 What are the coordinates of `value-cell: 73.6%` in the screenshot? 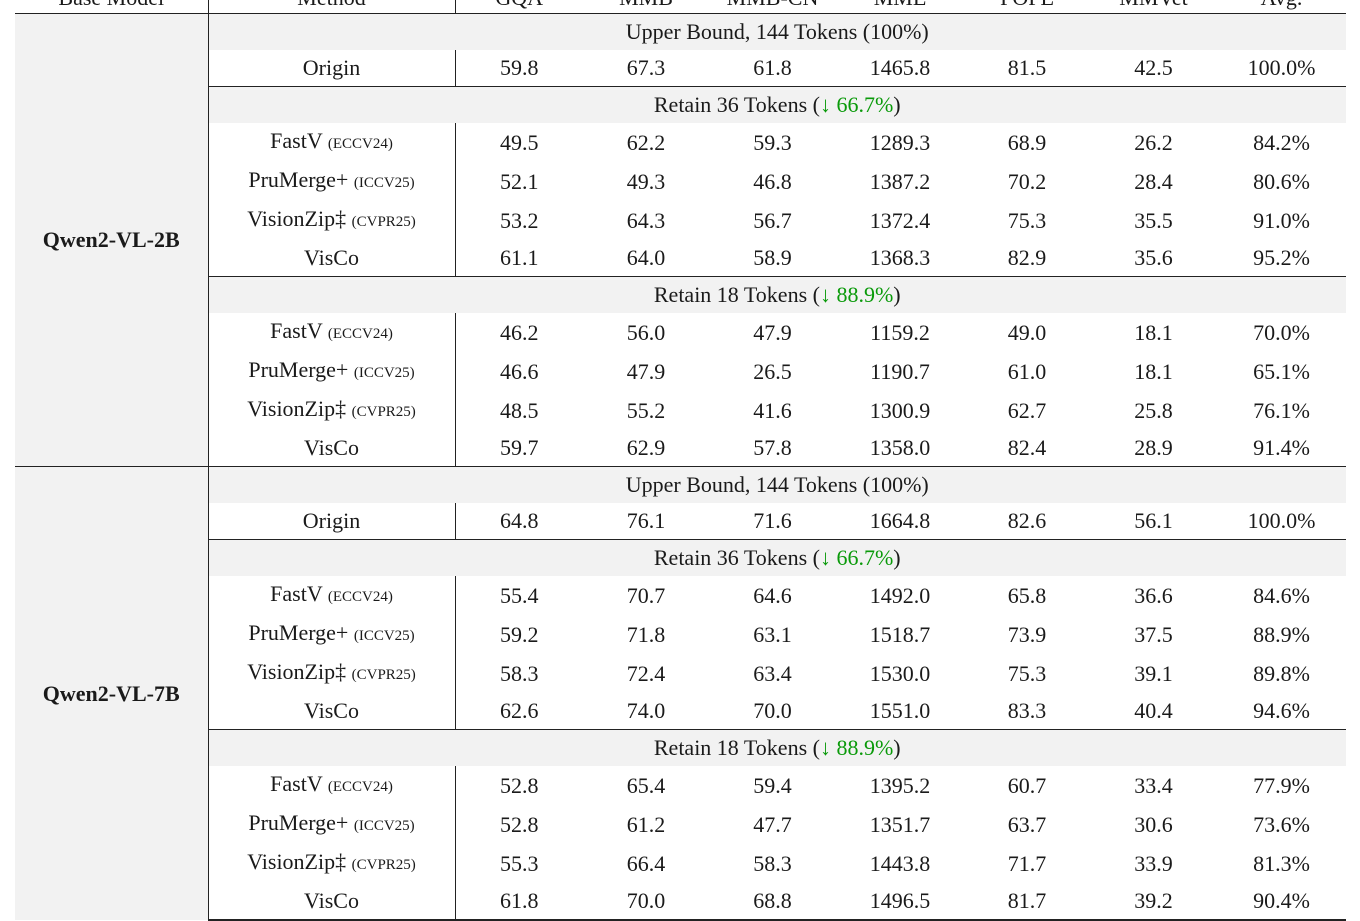 It's located at (1281, 824).